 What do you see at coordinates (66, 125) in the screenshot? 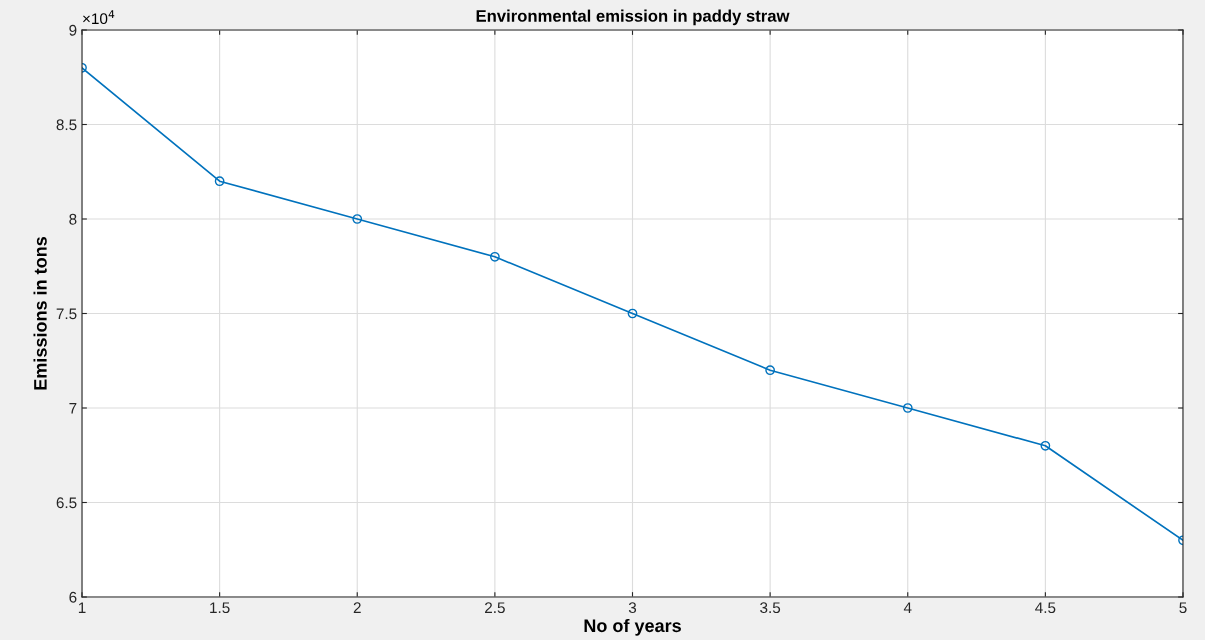
I see `y-tick-label: 8.5` at bounding box center [66, 125].